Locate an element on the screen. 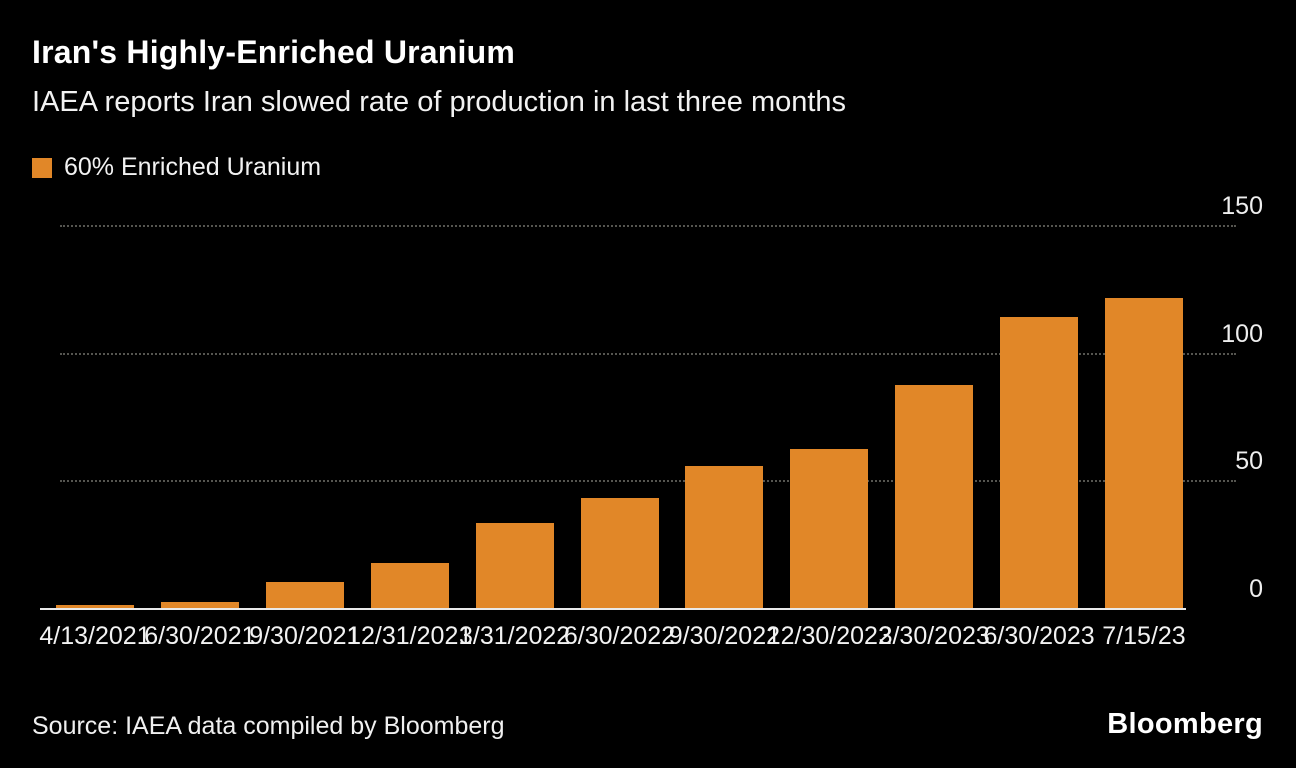 This screenshot has height=768, width=1296. y-axis-tick-label: 0 is located at coordinates (1256, 589).